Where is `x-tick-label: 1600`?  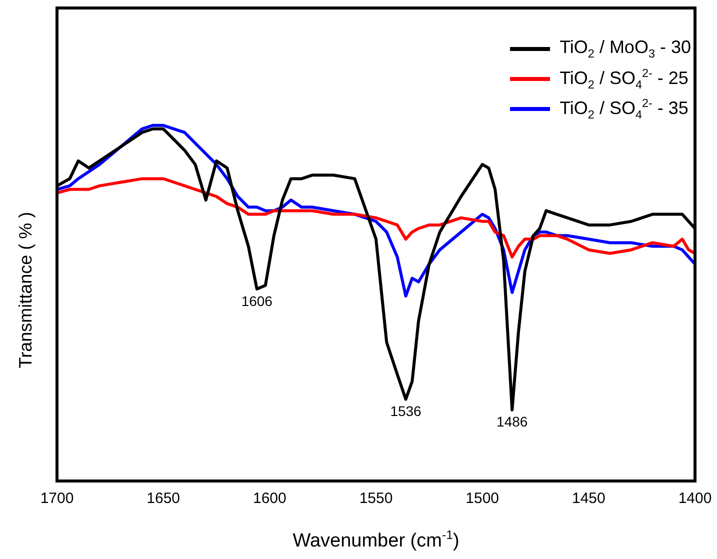 x-tick-label: 1600 is located at coordinates (269, 499).